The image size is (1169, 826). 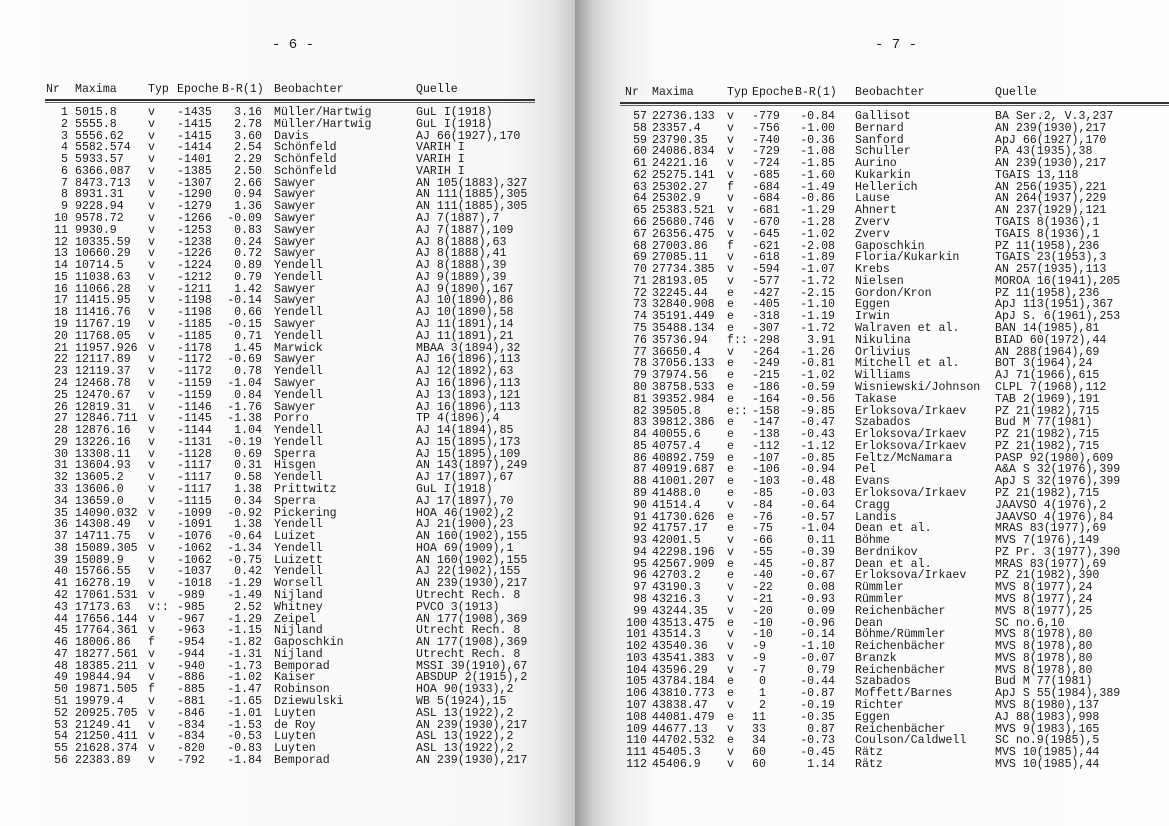 I want to click on epoche-cell: -85, so click(x=762, y=493).